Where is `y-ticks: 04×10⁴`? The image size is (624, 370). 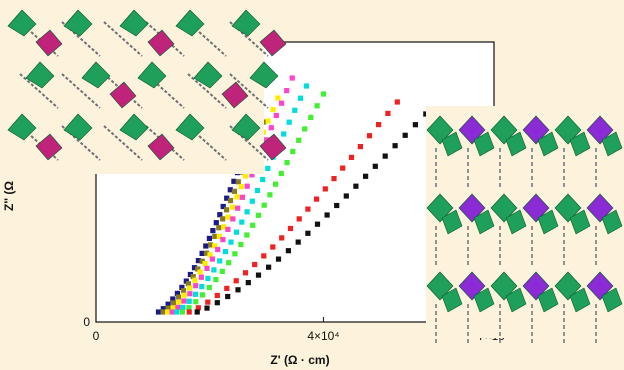 y-ticks: 04×10⁴ is located at coordinates (79, 242).